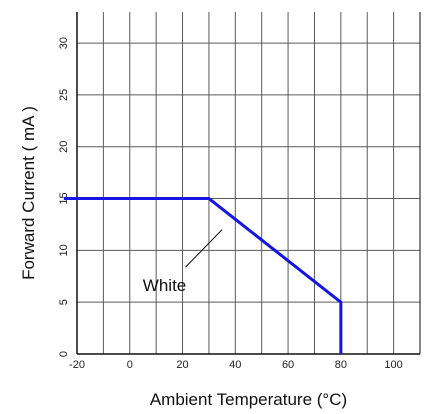  I want to click on x-tick-label: -20, so click(77, 365).